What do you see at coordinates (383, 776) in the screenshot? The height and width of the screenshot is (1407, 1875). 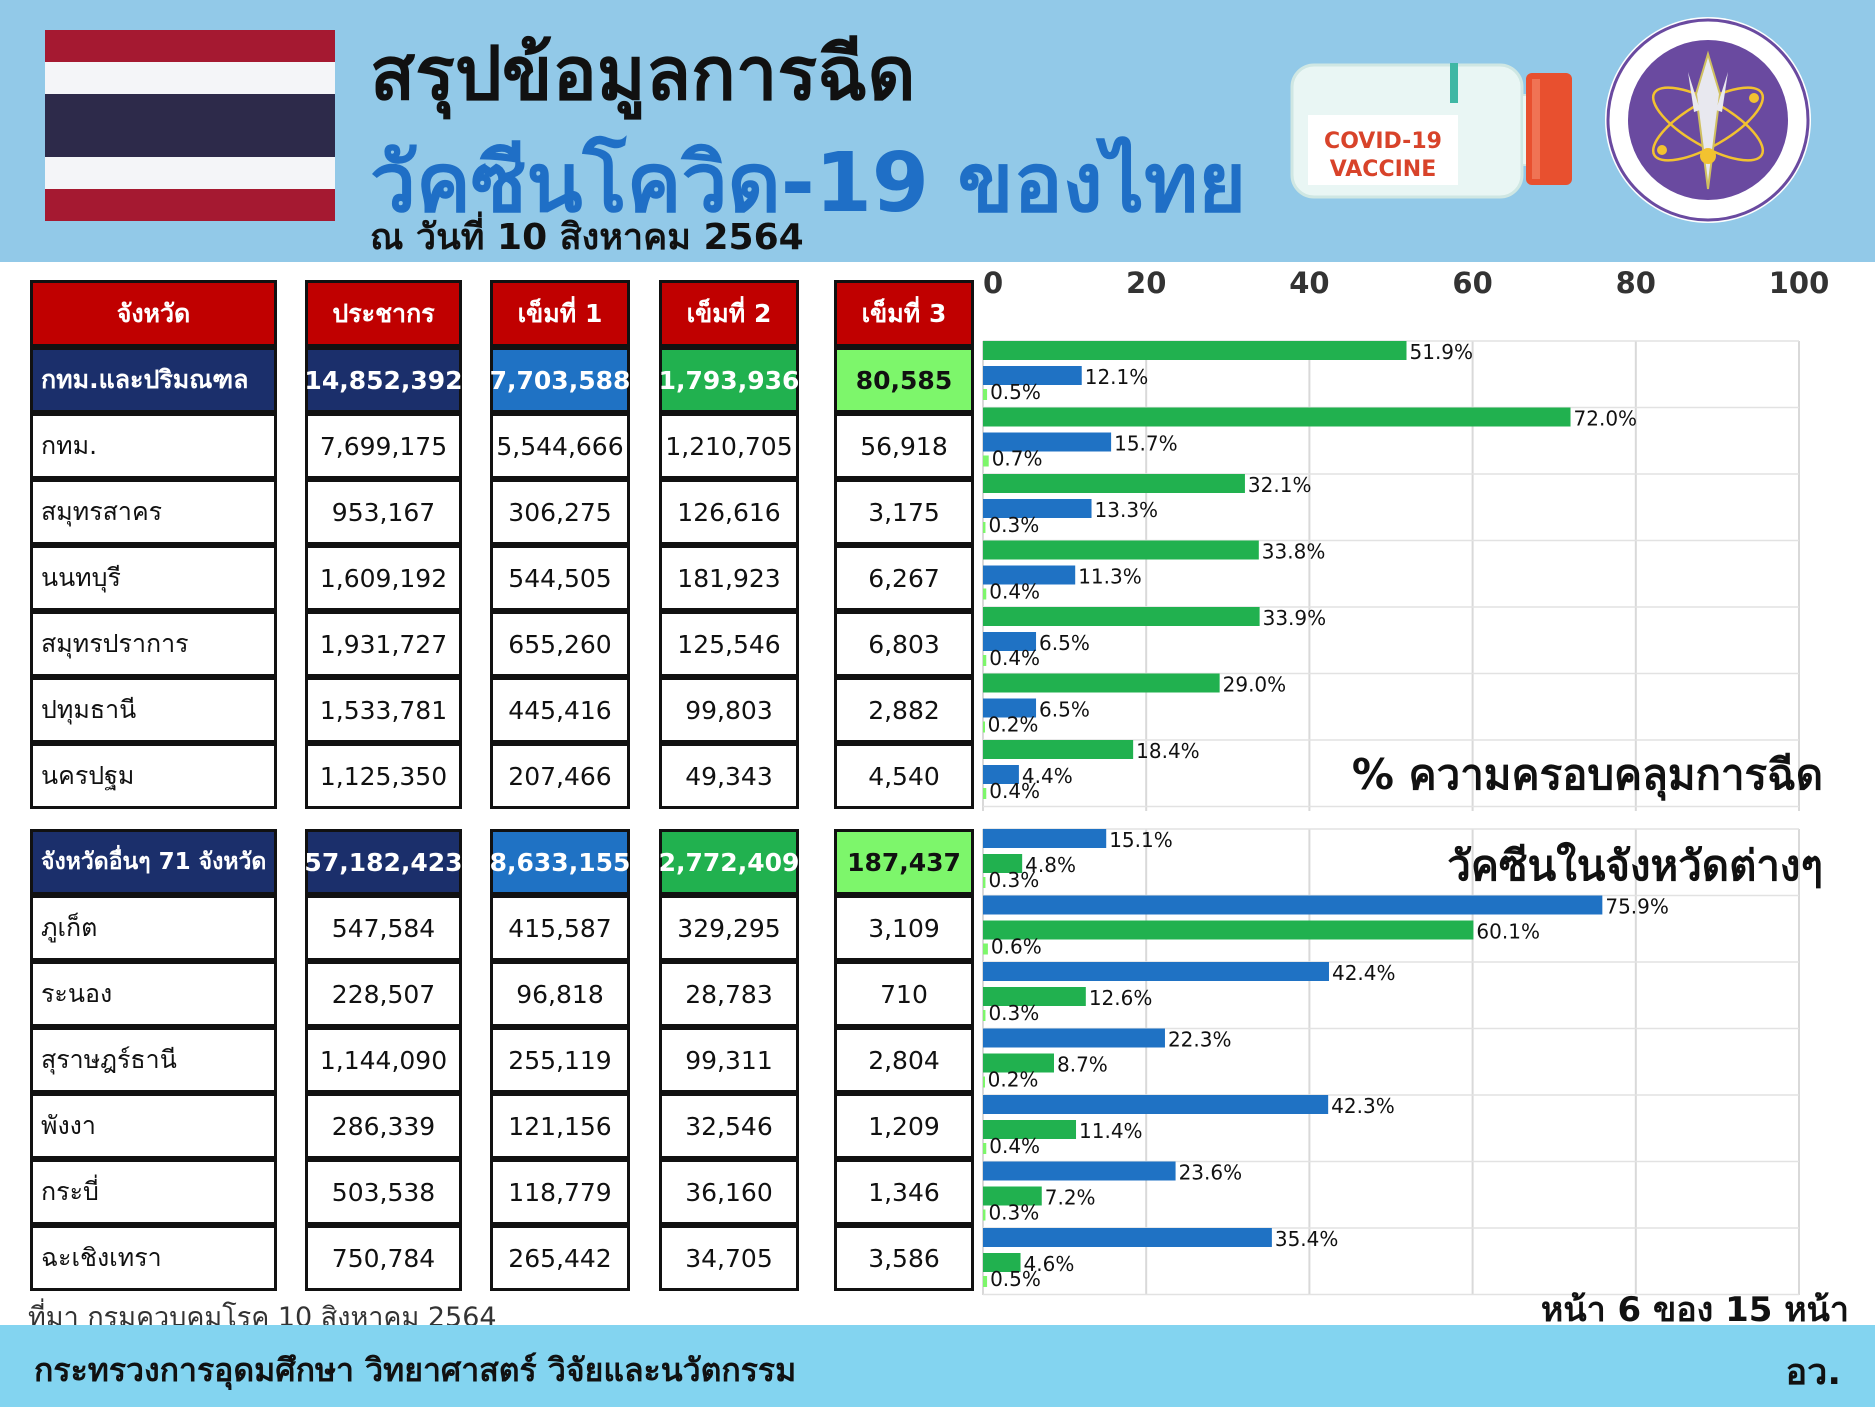 I see `row-population: 1,125,350` at bounding box center [383, 776].